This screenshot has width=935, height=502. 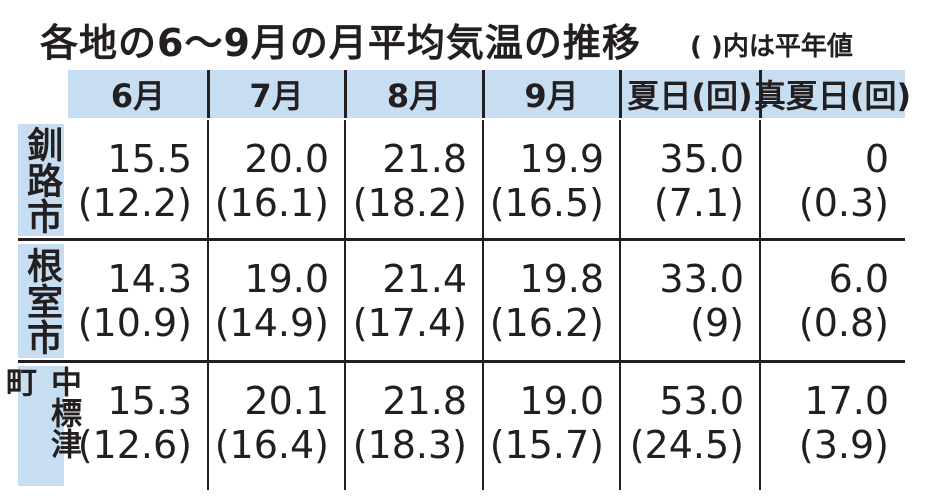 What do you see at coordinates (701, 401) in the screenshot?
I see `cell-value: 53.0` at bounding box center [701, 401].